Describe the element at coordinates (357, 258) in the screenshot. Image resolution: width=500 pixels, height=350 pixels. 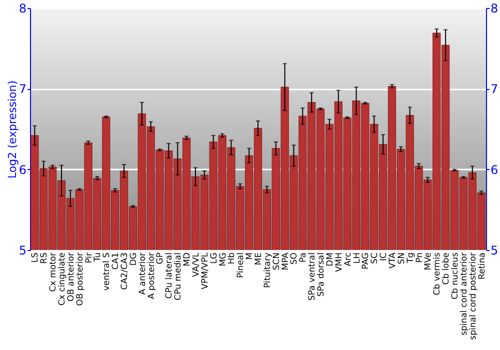
I see `x-tick-label: LH` at that location.